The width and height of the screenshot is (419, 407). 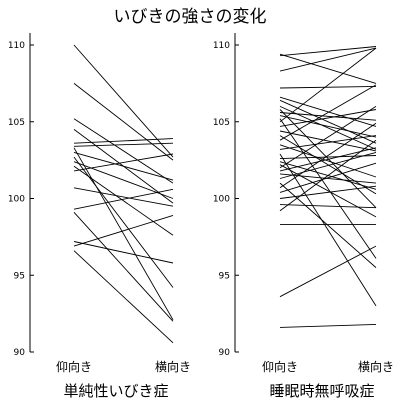 What do you see at coordinates (115, 391) in the screenshot?
I see `panel-title-simple-snoring: 単純性いびき症` at bounding box center [115, 391].